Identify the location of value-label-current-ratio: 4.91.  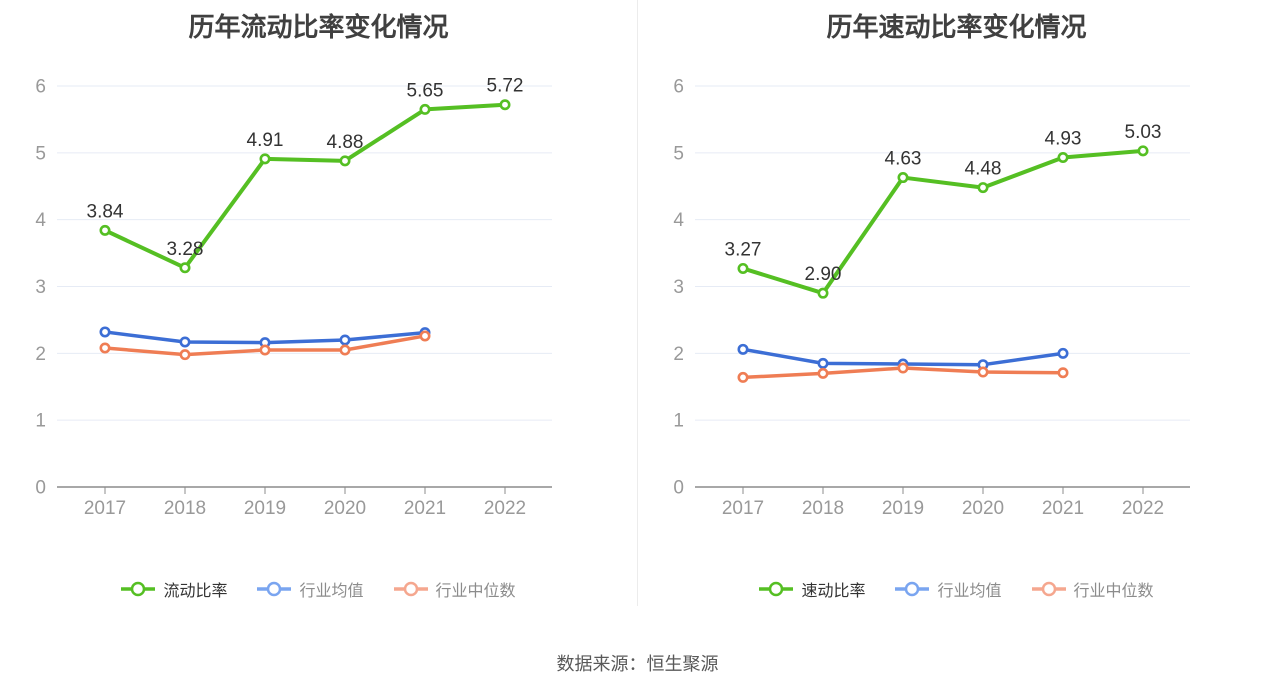
(265, 140).